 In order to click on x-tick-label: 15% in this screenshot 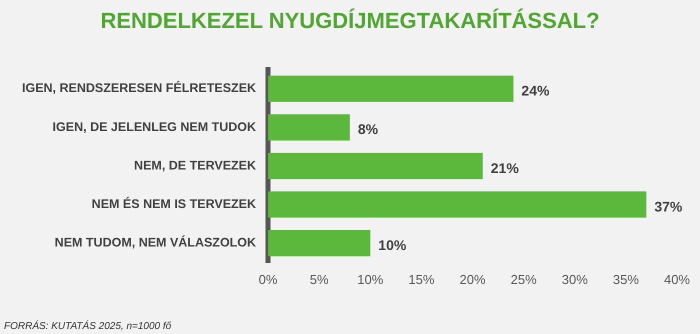, I will do `click(421, 279)`.